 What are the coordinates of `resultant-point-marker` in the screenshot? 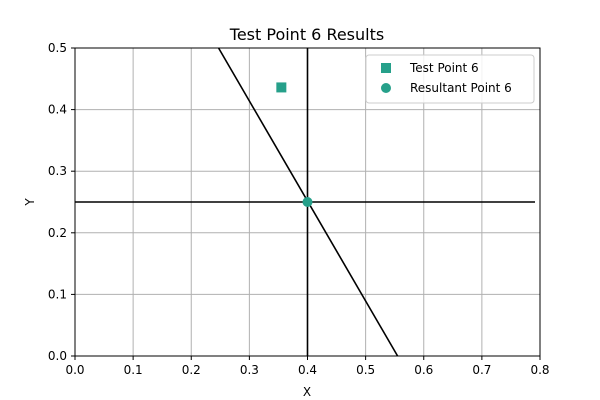 It's located at (307, 202).